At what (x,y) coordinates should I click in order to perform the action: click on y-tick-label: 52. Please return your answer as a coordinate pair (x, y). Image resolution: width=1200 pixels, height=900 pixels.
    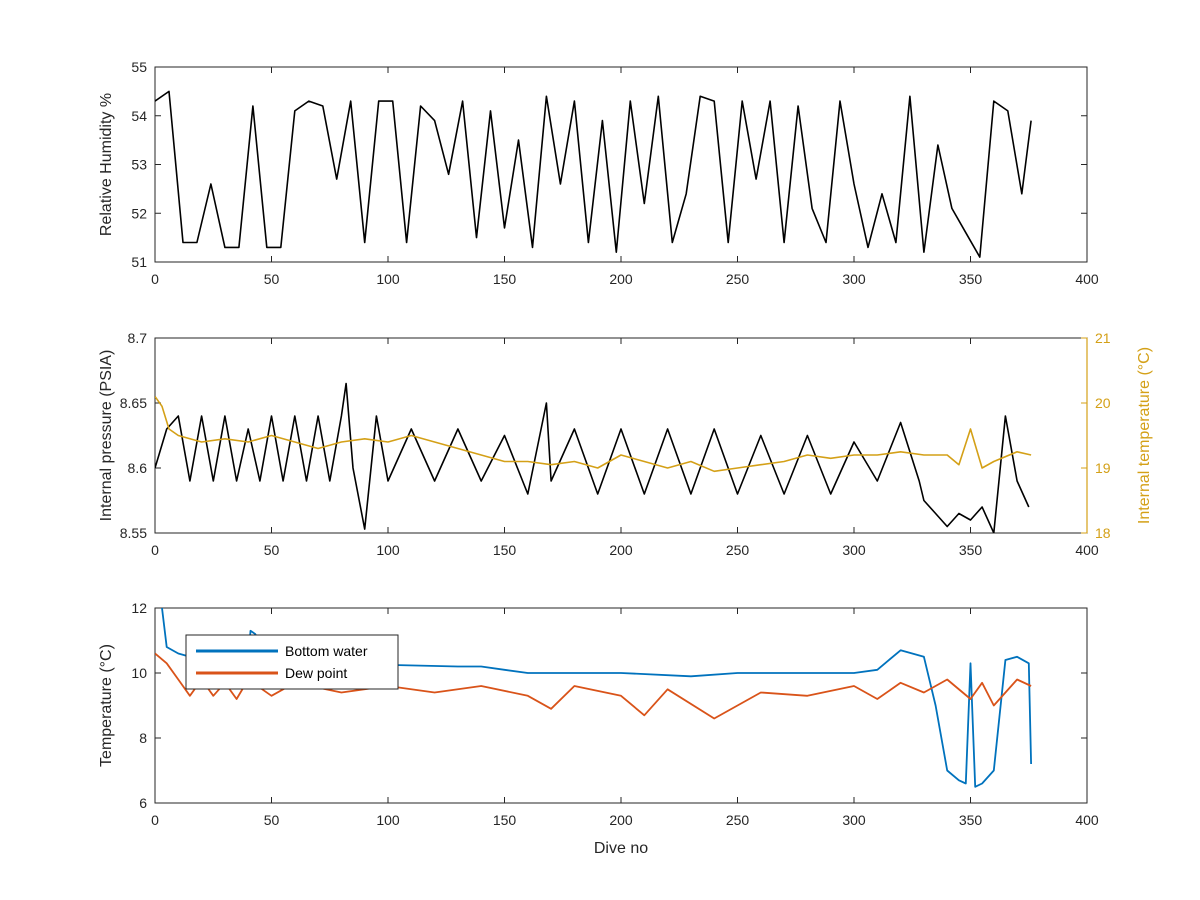
    Looking at the image, I should click on (139, 213).